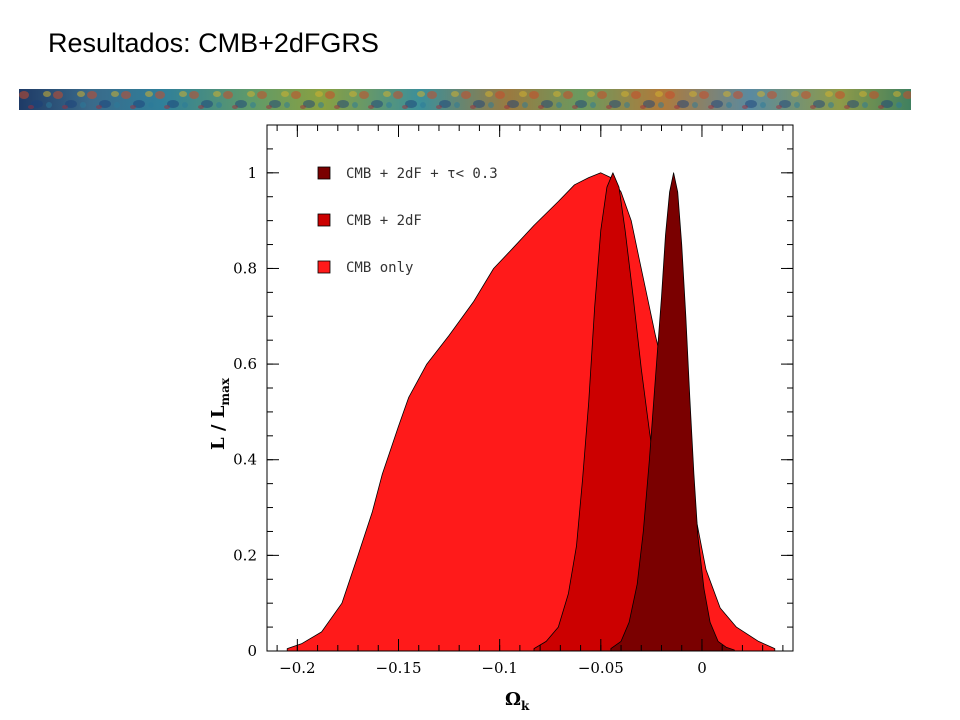  I want to click on legend-label: CMB + 2dF, so click(384, 221).